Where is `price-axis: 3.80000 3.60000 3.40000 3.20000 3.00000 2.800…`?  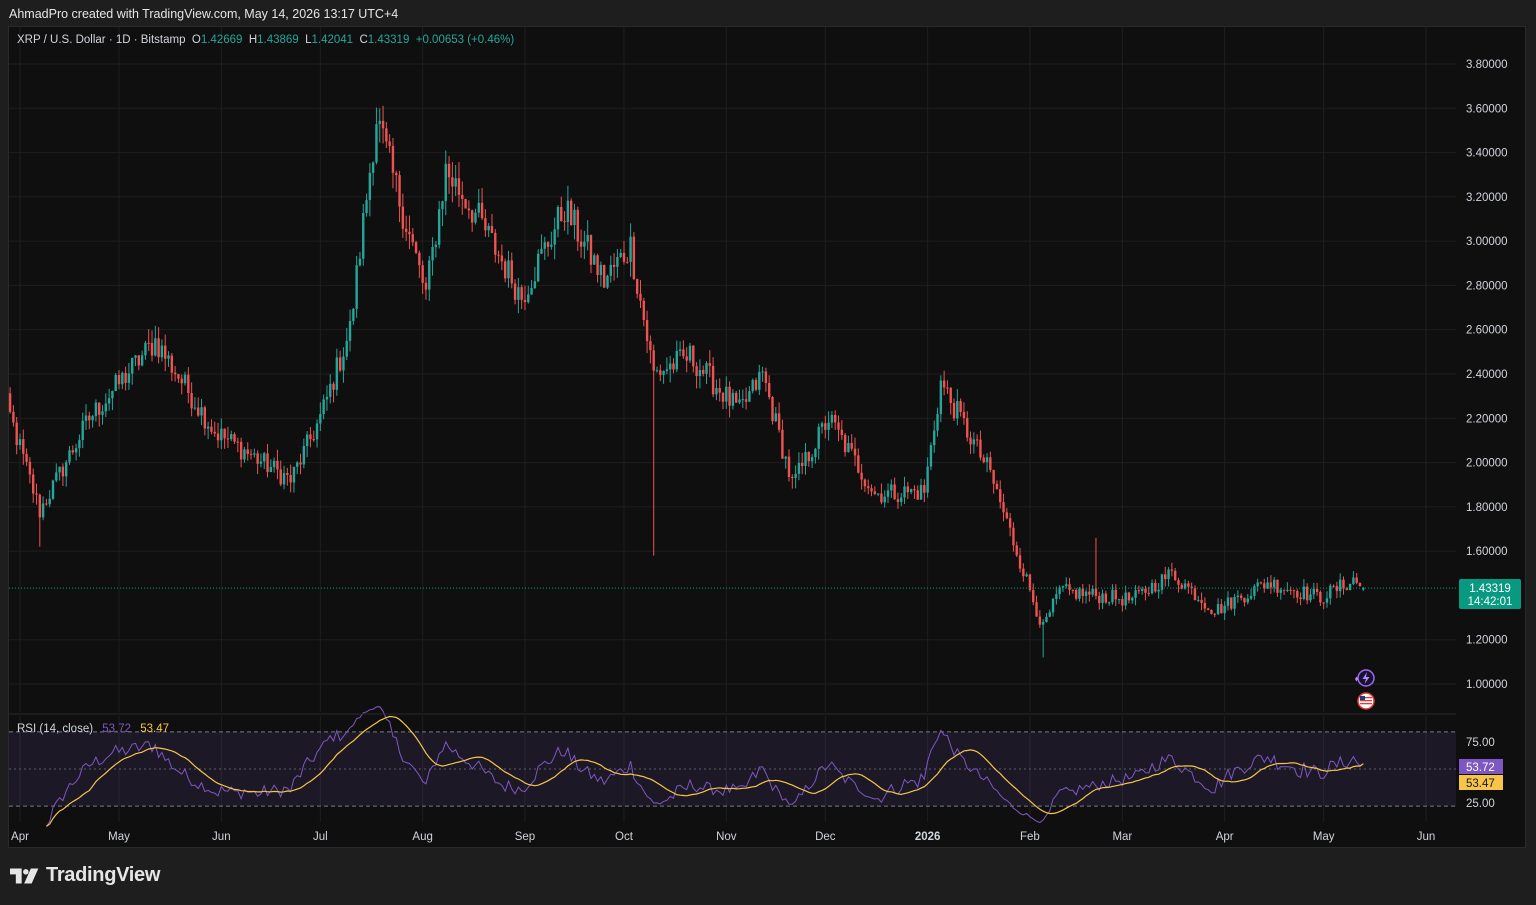 price-axis: 3.80000 3.60000 3.40000 3.20000 3.00000 2.800… is located at coordinates (1487, 375).